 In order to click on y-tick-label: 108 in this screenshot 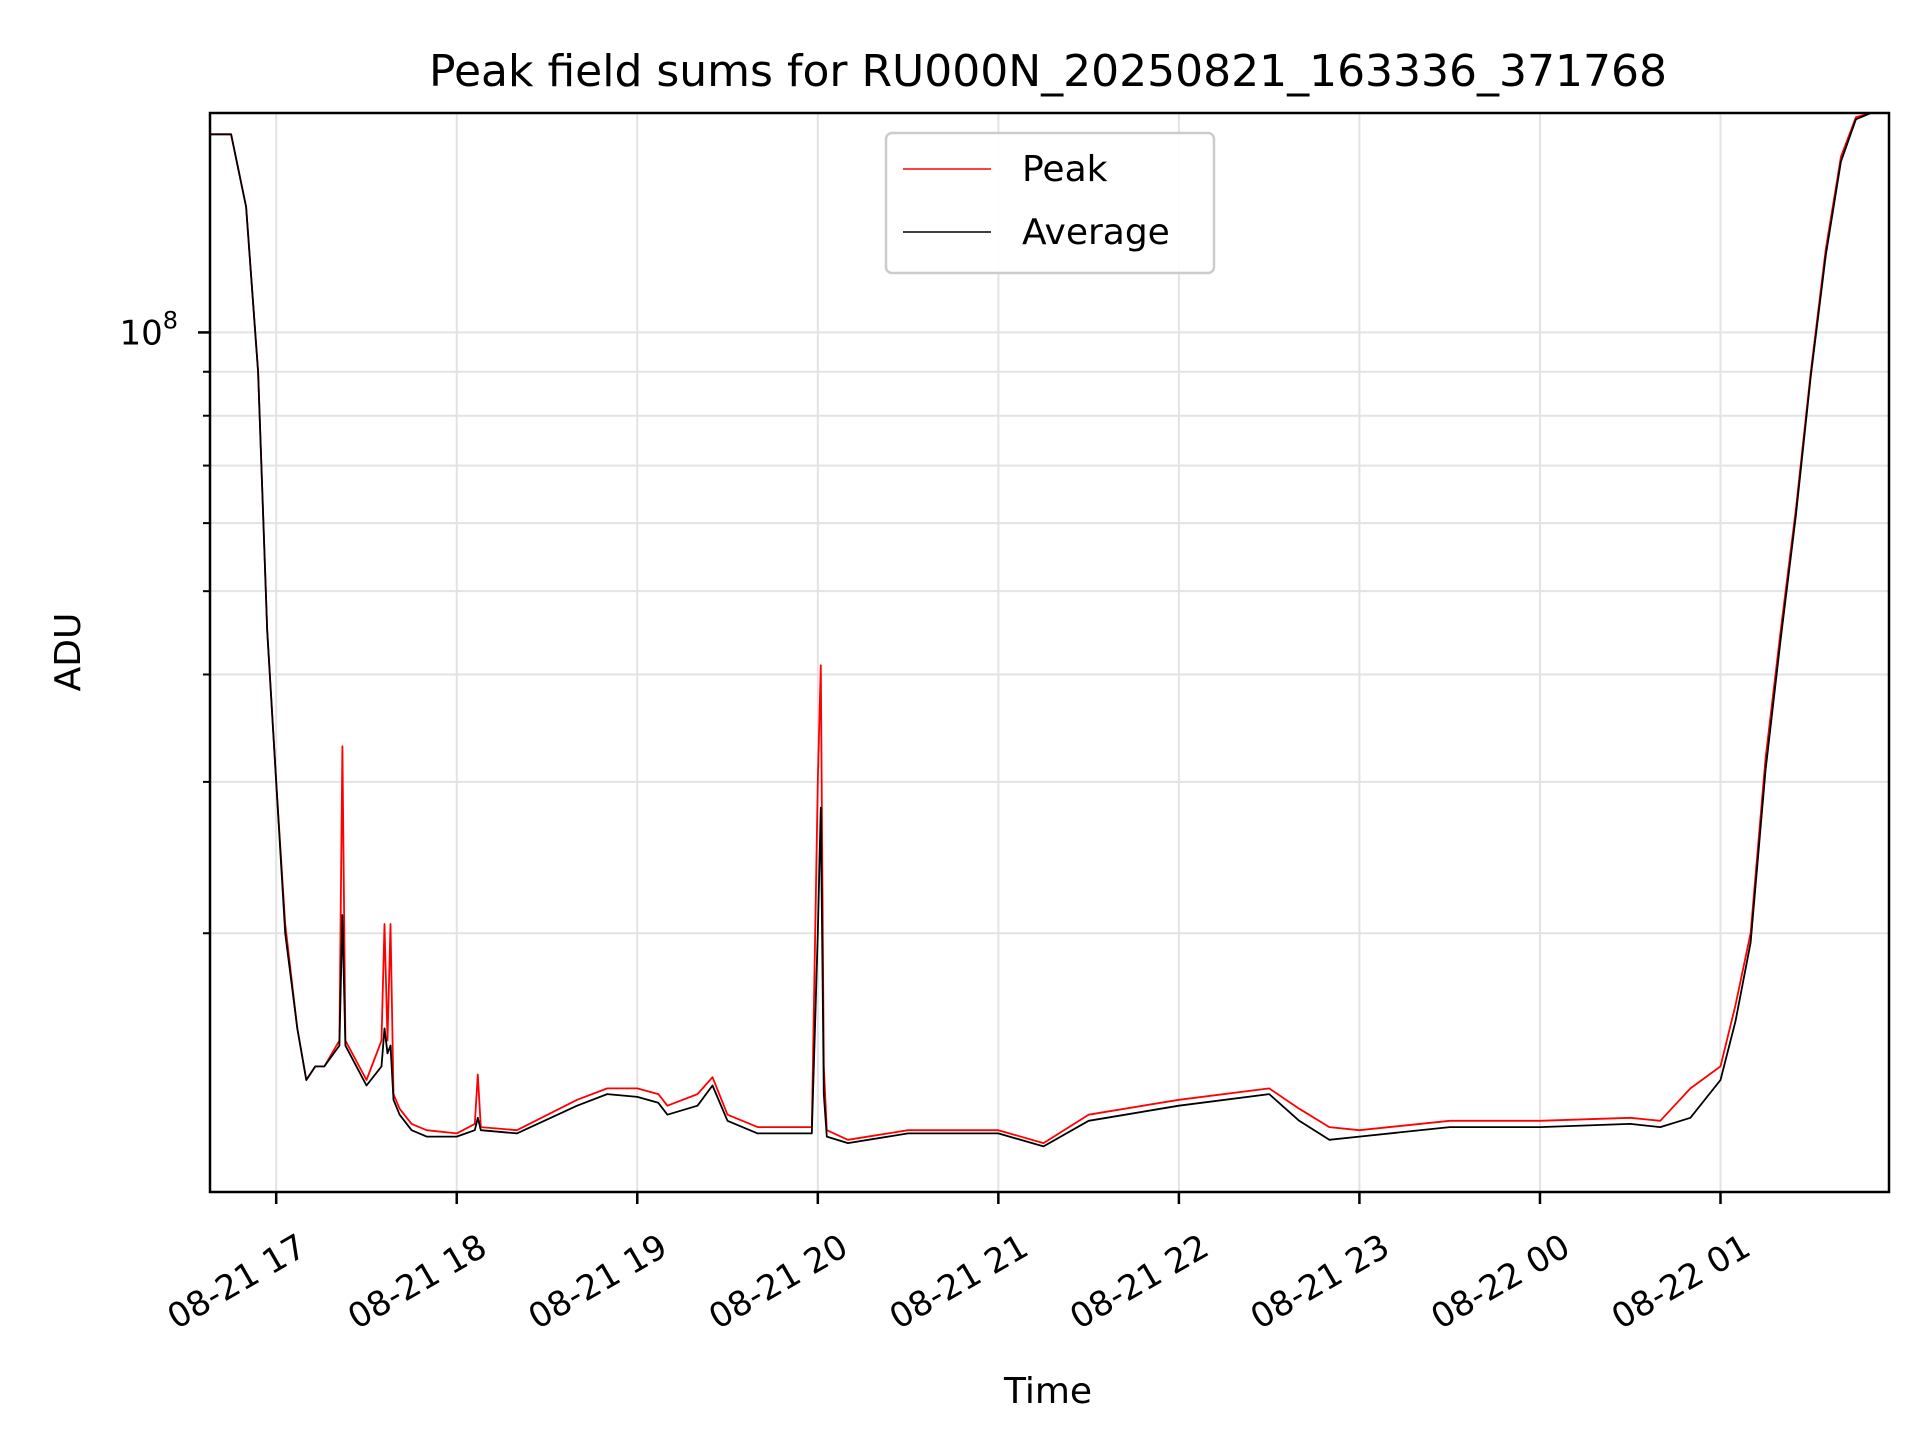, I will do `click(148, 329)`.